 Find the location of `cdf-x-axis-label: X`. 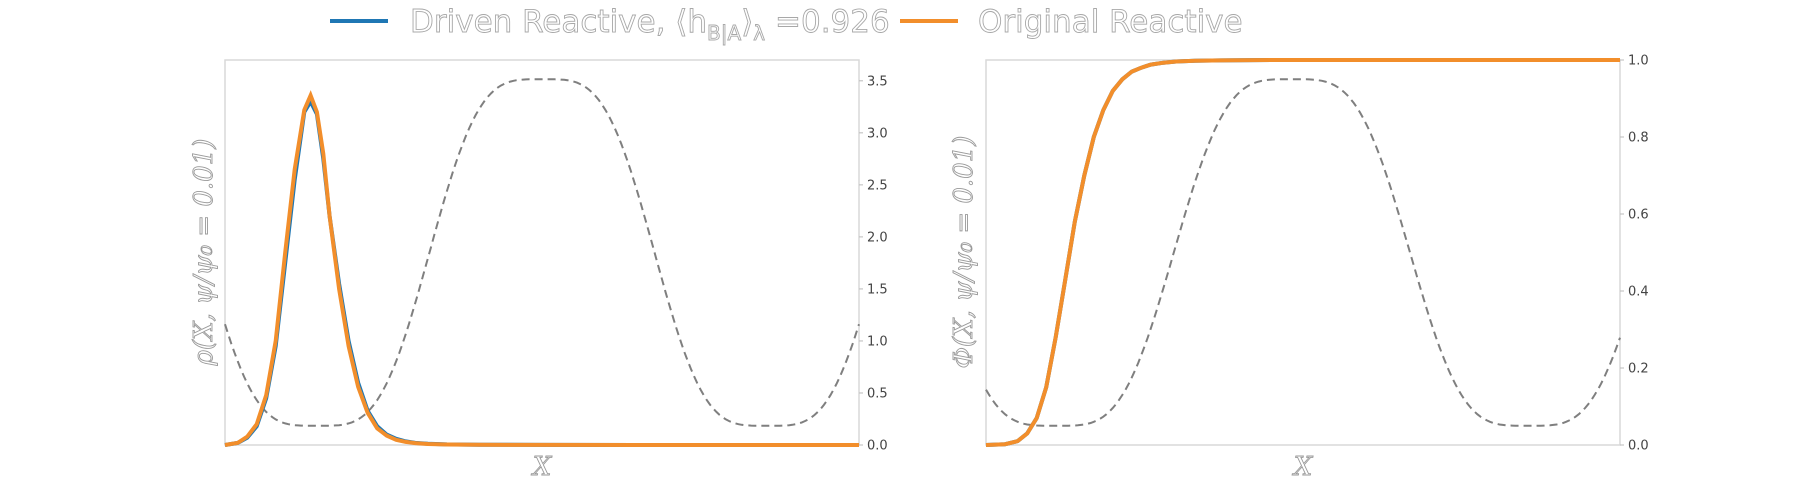

cdf-x-axis-label: X is located at coordinates (1303, 467).